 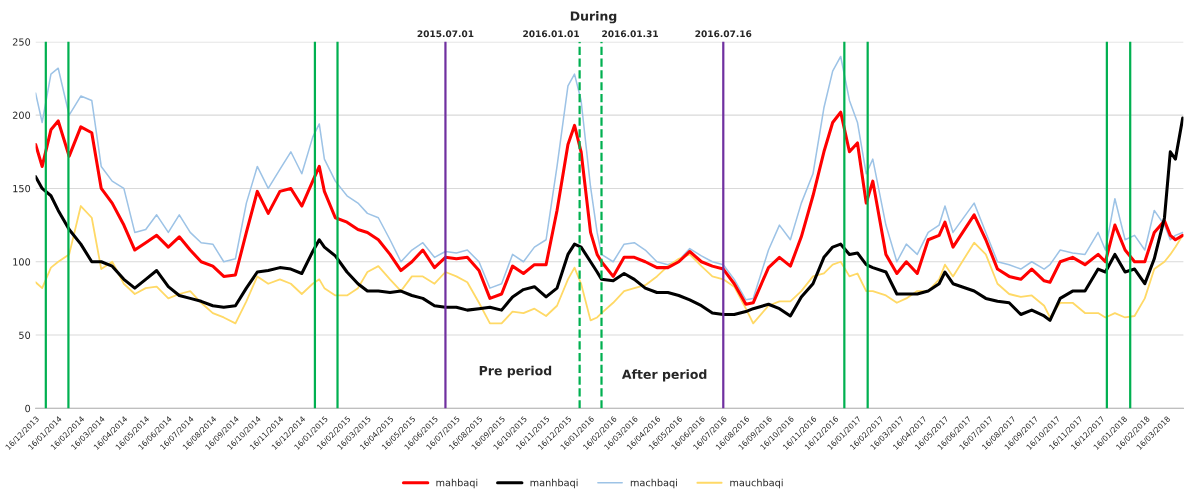 I want to click on y-tick-label: 100, so click(x=22, y=262).